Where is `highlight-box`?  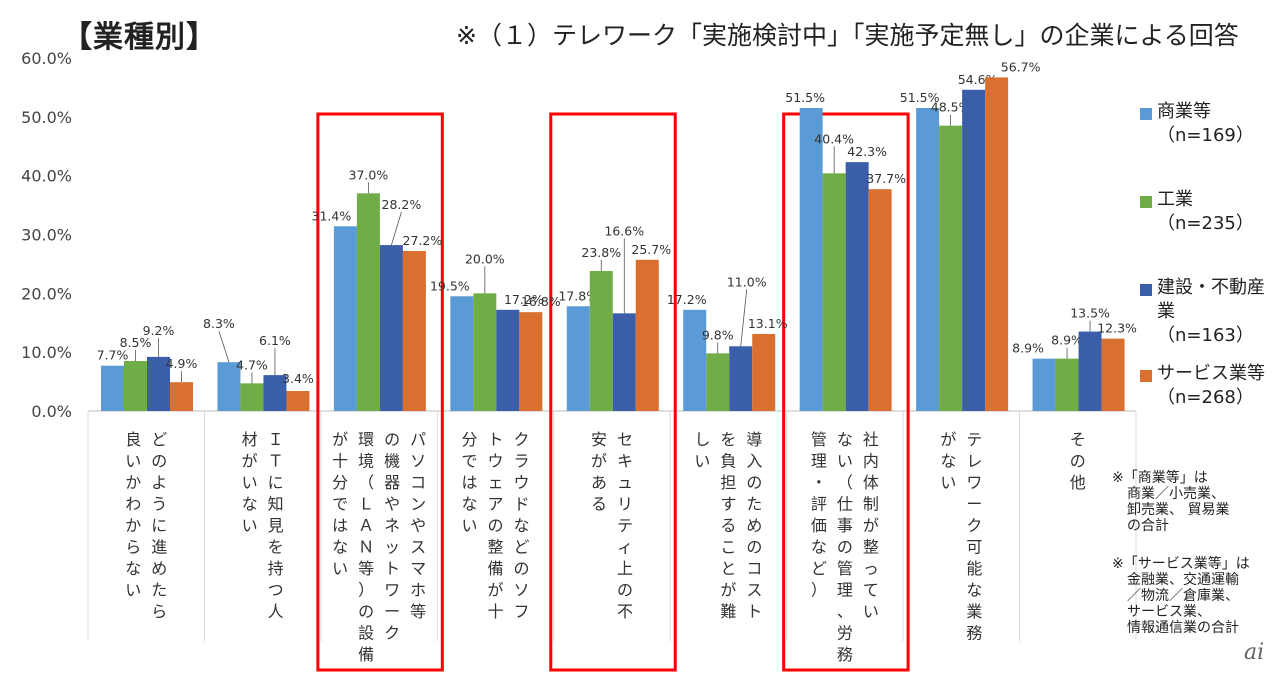 highlight-box is located at coordinates (380, 392).